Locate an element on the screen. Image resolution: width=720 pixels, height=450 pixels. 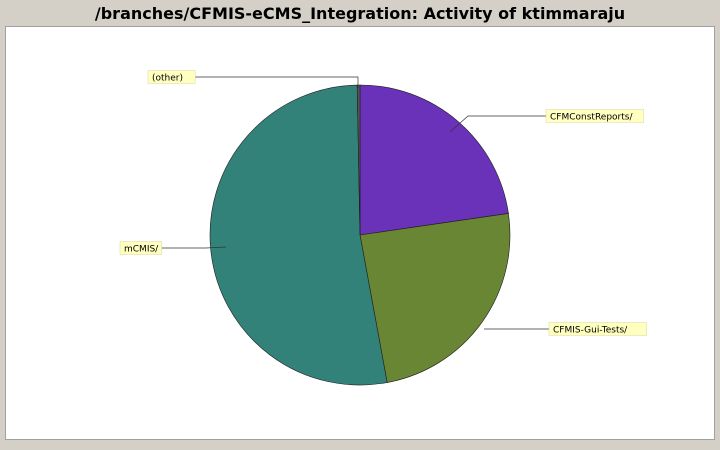
slice-label: (other) is located at coordinates (167, 79).